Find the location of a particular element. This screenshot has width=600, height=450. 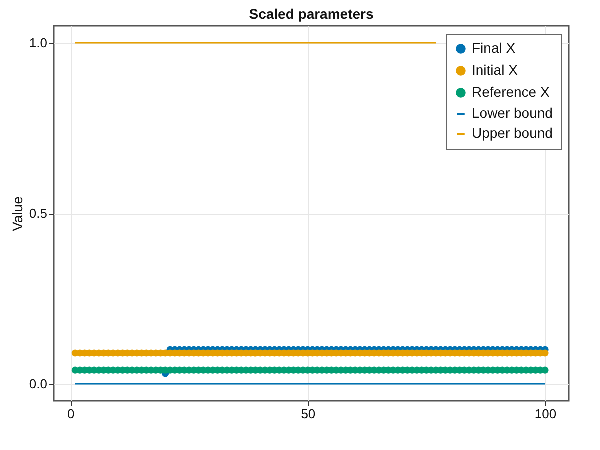

y-tick-label: 0.5 is located at coordinates (38, 213).